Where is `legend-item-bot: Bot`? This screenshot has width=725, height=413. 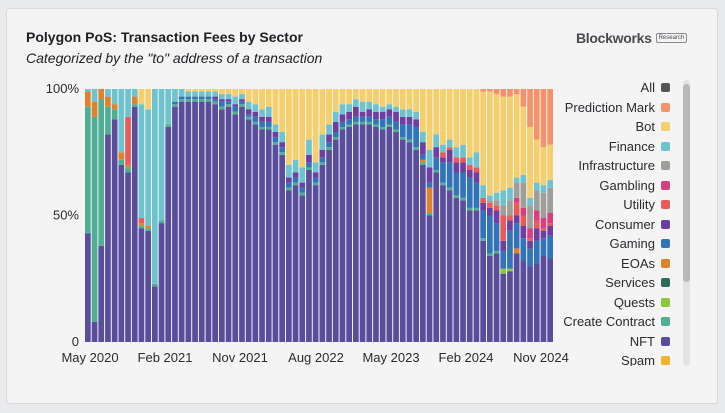
legend-item-bot: Bot is located at coordinates (652, 126).